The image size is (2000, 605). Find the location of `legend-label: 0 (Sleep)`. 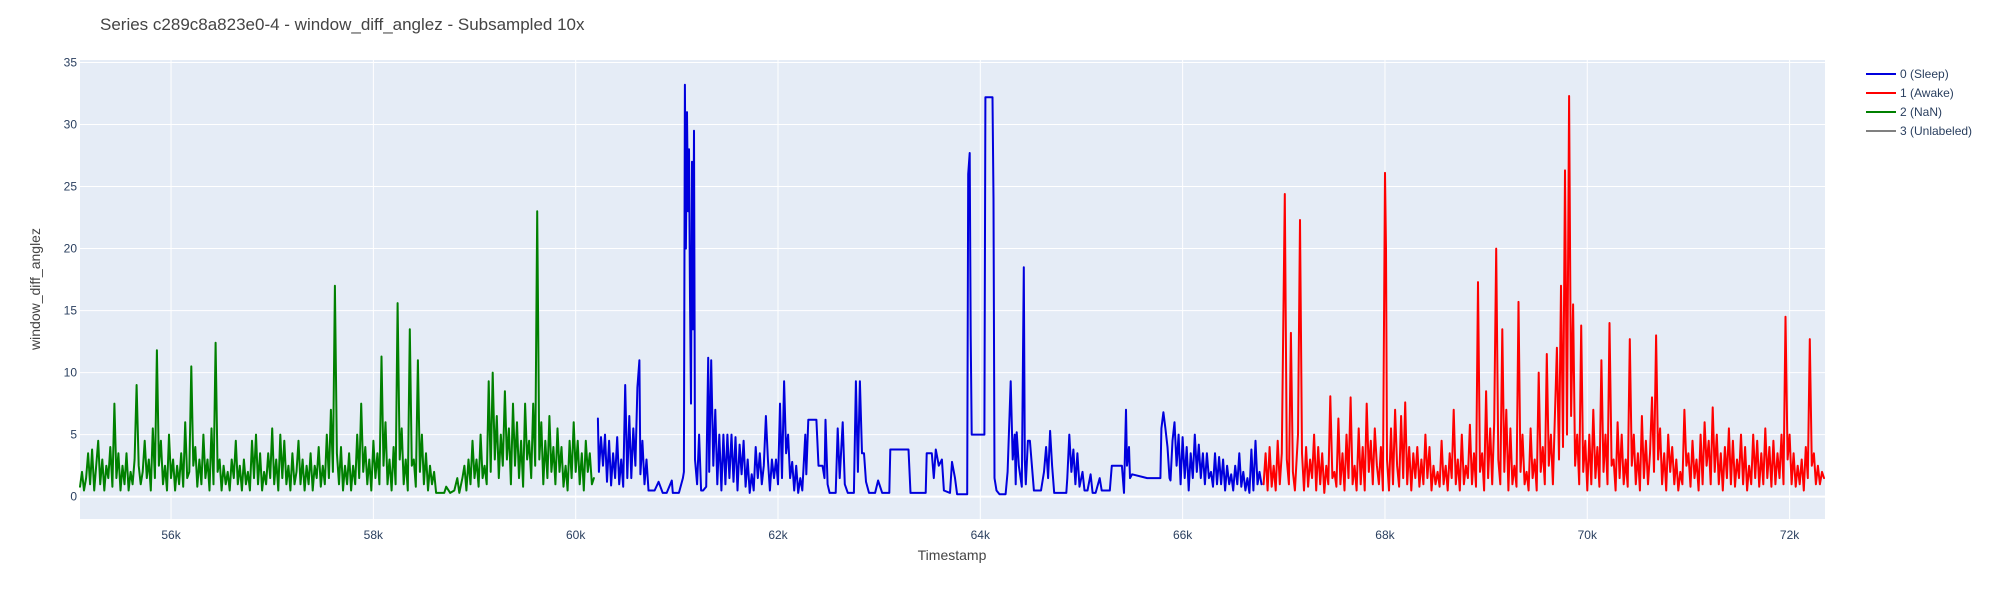

legend-label: 0 (Sleep) is located at coordinates (1924, 74).